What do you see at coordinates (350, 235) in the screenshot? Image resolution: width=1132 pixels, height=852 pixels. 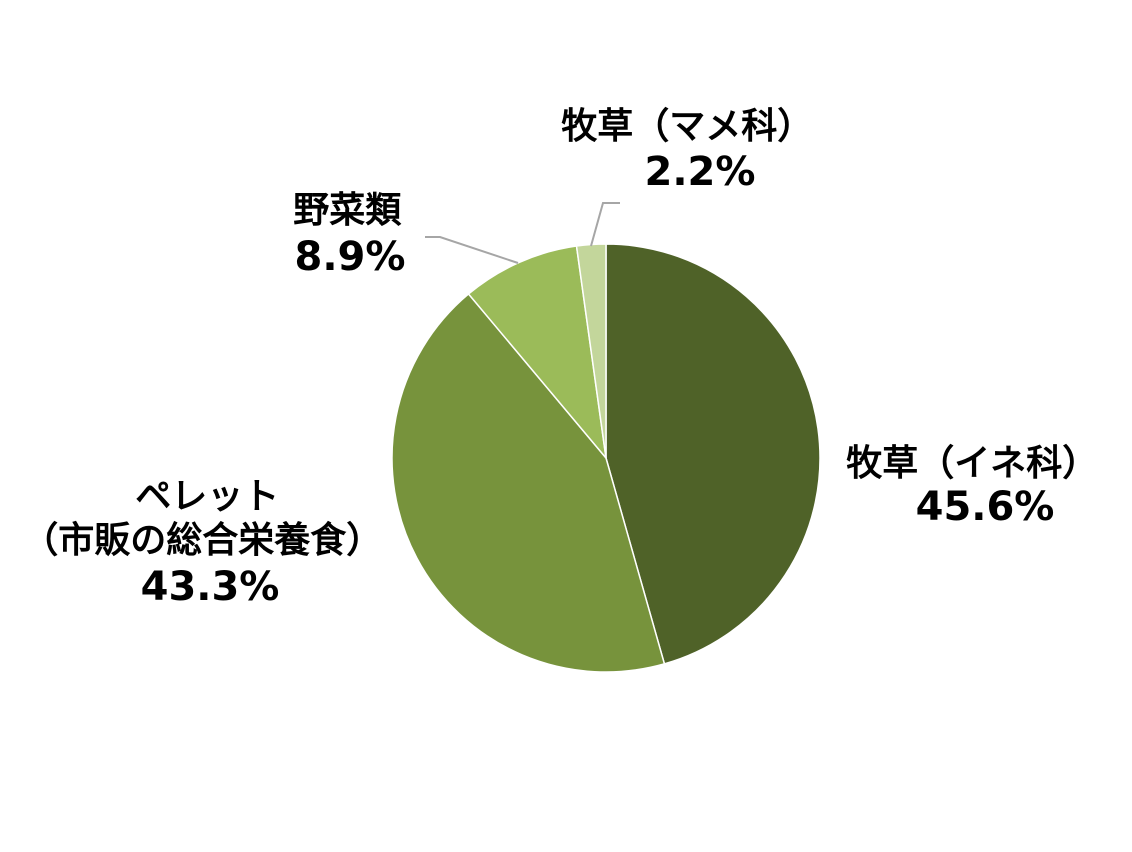 I see `slice-label-vegetables: 野菜類 8.9%` at bounding box center [350, 235].